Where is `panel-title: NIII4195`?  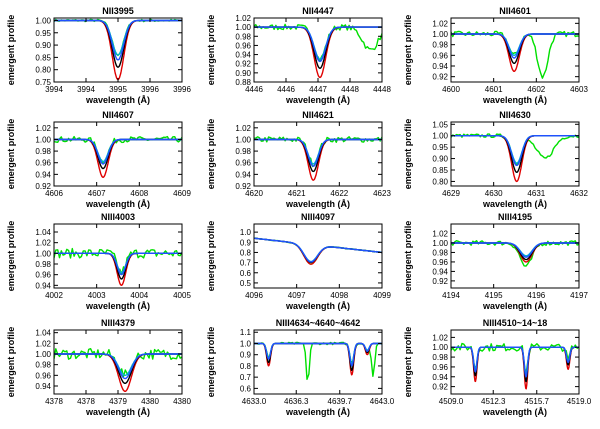
panel-title: NIII4195 is located at coordinates (515, 217).